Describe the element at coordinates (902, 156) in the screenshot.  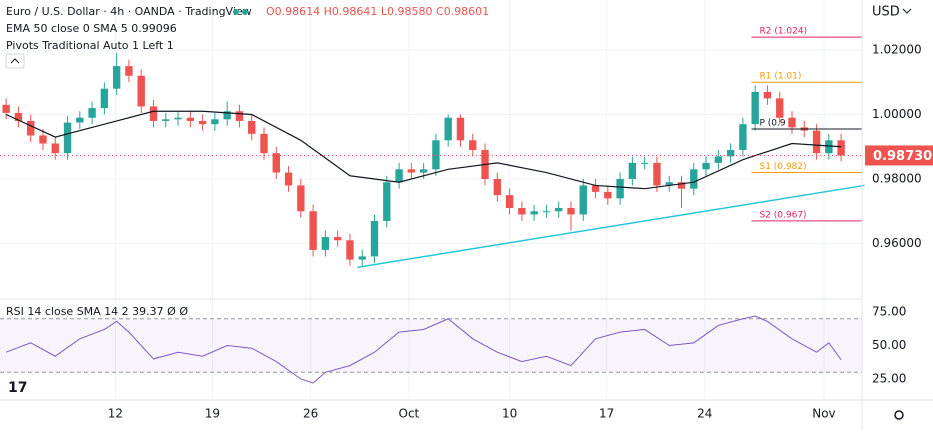
I see `last-price-label: 0.98730` at that location.